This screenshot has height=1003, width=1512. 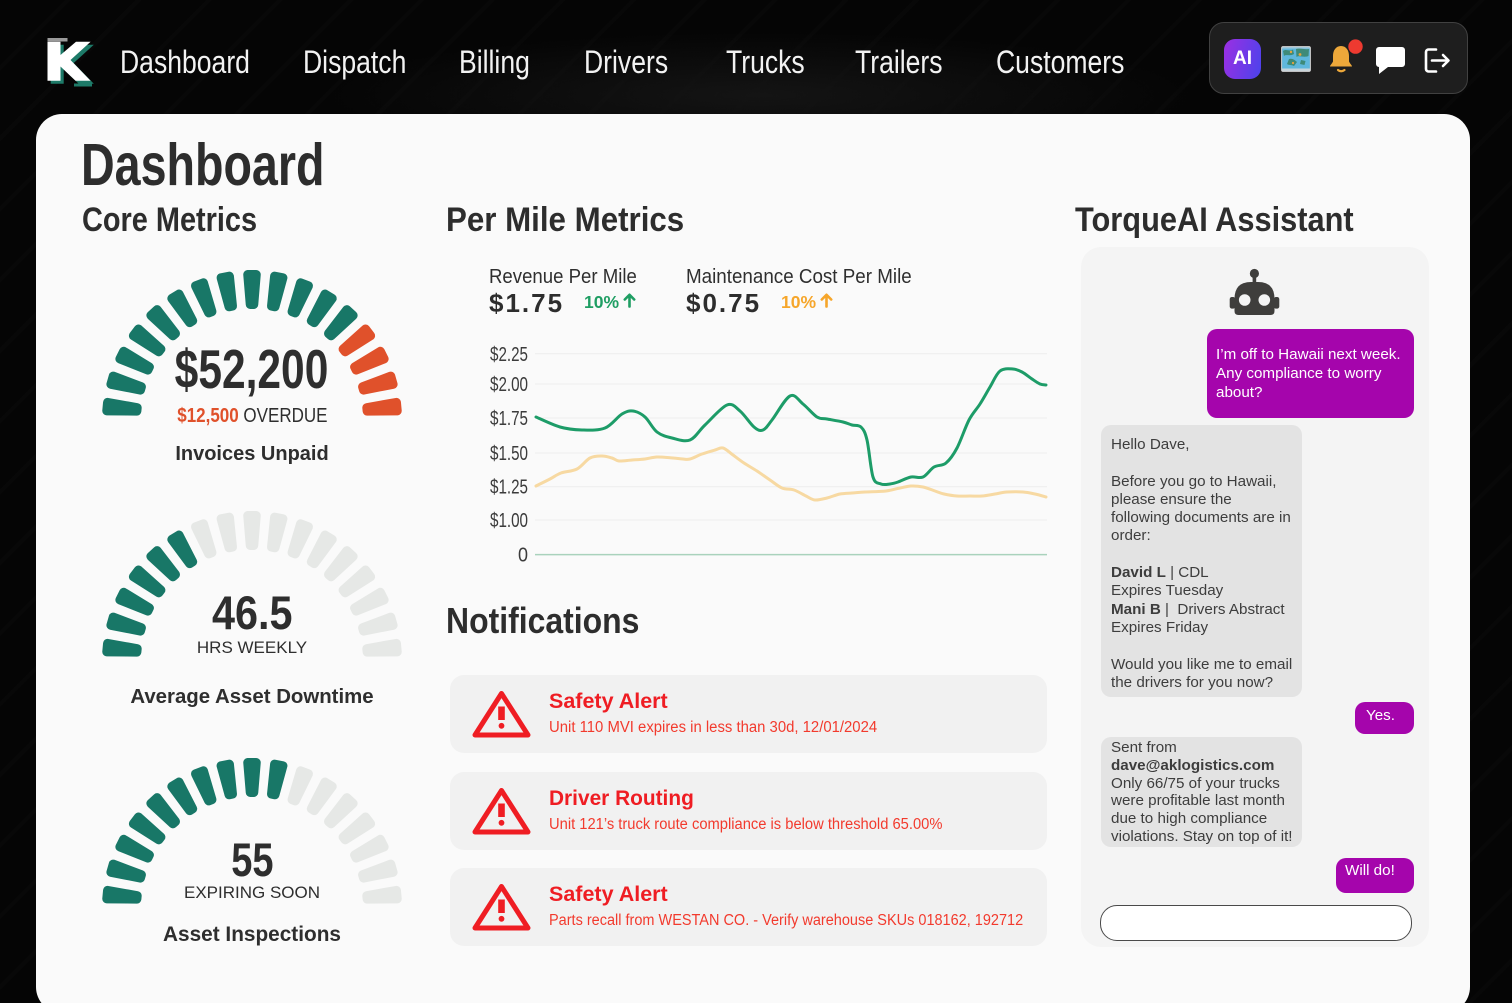 What do you see at coordinates (509, 488) in the screenshot?
I see `svg-text: $1.25` at bounding box center [509, 488].